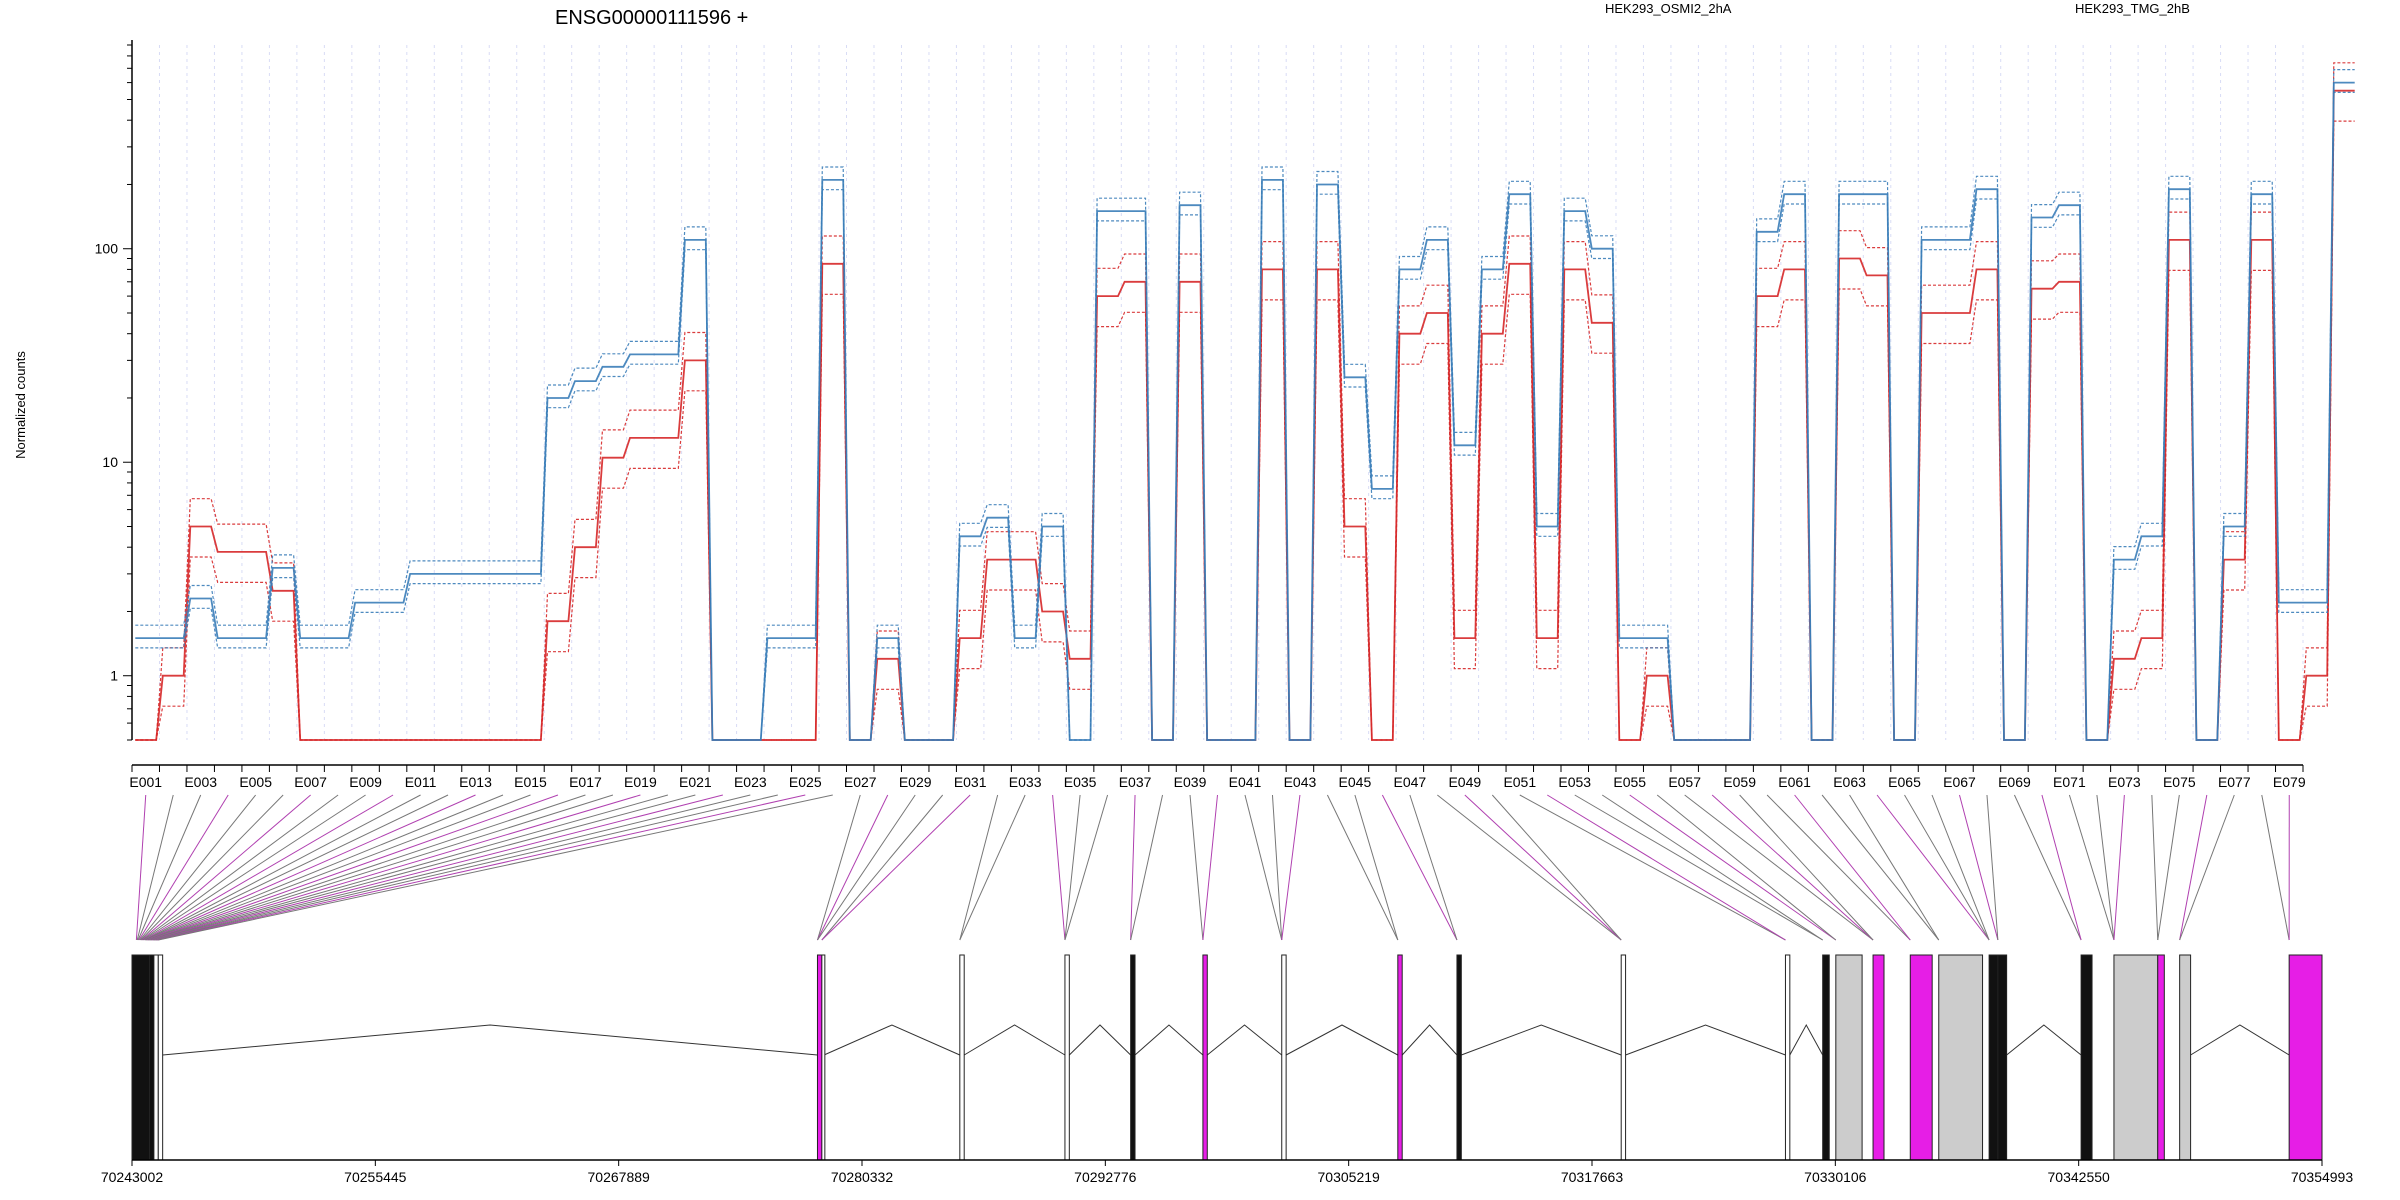  Describe the element at coordinates (2069, 782) in the screenshot. I see `x-tick-label: E071` at that location.